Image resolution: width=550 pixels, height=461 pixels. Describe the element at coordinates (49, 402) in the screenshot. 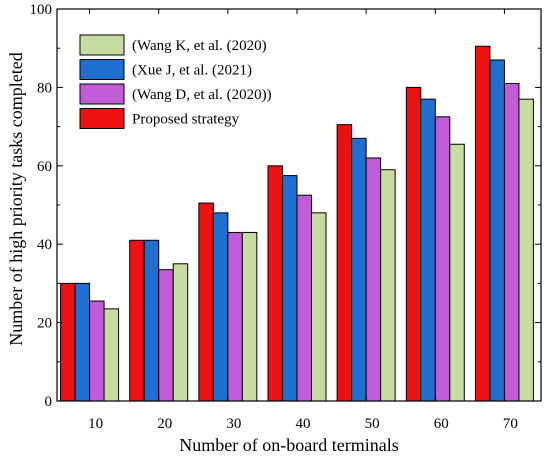

I see `y-tick-label: 0` at that location.